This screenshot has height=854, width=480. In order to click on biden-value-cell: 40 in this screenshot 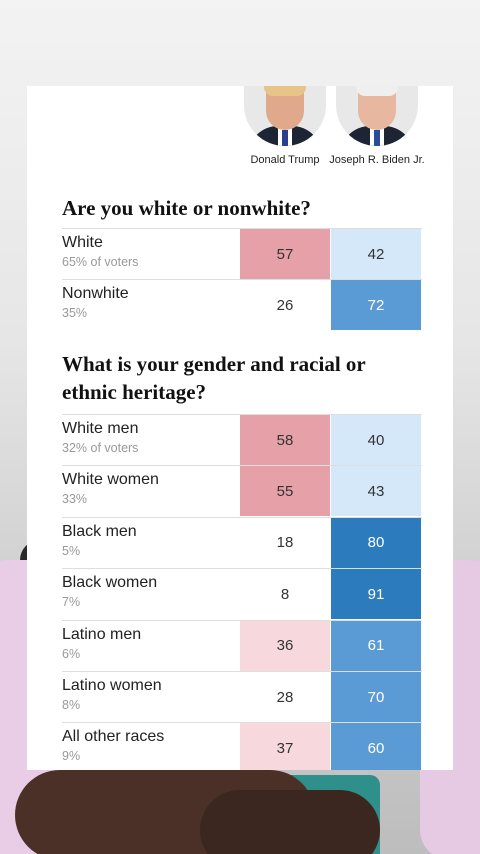, I will do `click(376, 440)`.